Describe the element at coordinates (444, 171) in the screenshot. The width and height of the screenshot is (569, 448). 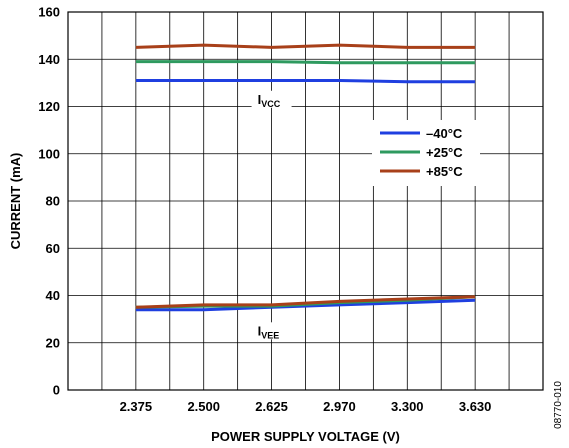
I see `legend-label: +85°C` at that location.